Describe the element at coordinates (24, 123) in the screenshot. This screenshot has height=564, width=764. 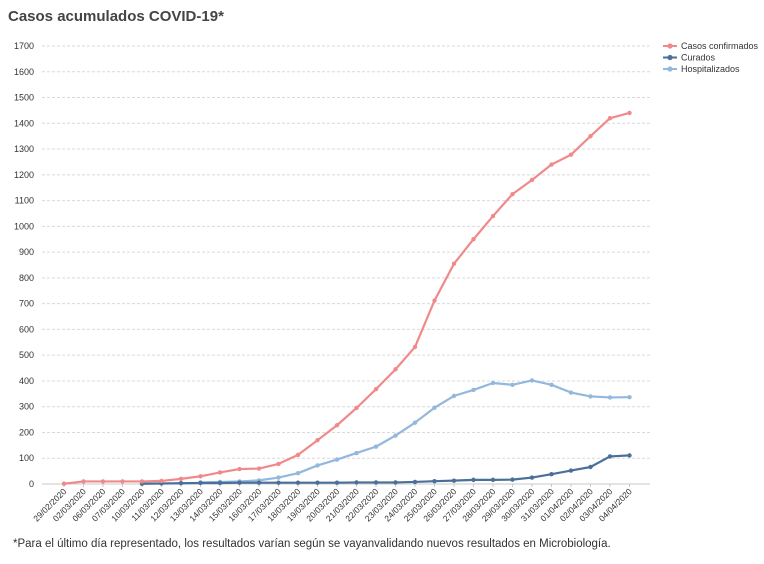
I see `y-tick-label: 1400` at that location.